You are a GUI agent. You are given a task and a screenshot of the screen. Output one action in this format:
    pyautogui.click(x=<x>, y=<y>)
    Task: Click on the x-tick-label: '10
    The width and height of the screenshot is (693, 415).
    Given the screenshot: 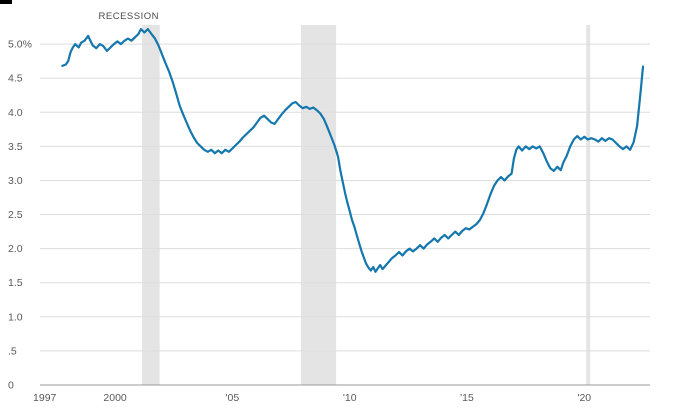 What is the action you would take?
    pyautogui.click(x=350, y=398)
    